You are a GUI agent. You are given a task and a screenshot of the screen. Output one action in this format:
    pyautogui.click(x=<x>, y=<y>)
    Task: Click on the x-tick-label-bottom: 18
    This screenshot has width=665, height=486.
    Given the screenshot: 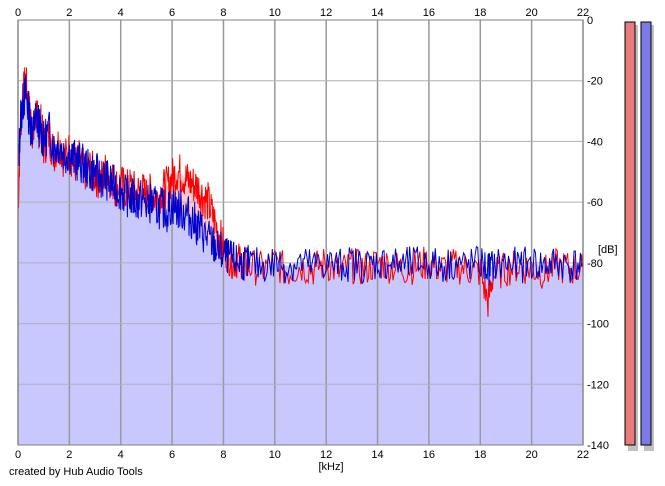 What is the action you would take?
    pyautogui.click(x=480, y=455)
    